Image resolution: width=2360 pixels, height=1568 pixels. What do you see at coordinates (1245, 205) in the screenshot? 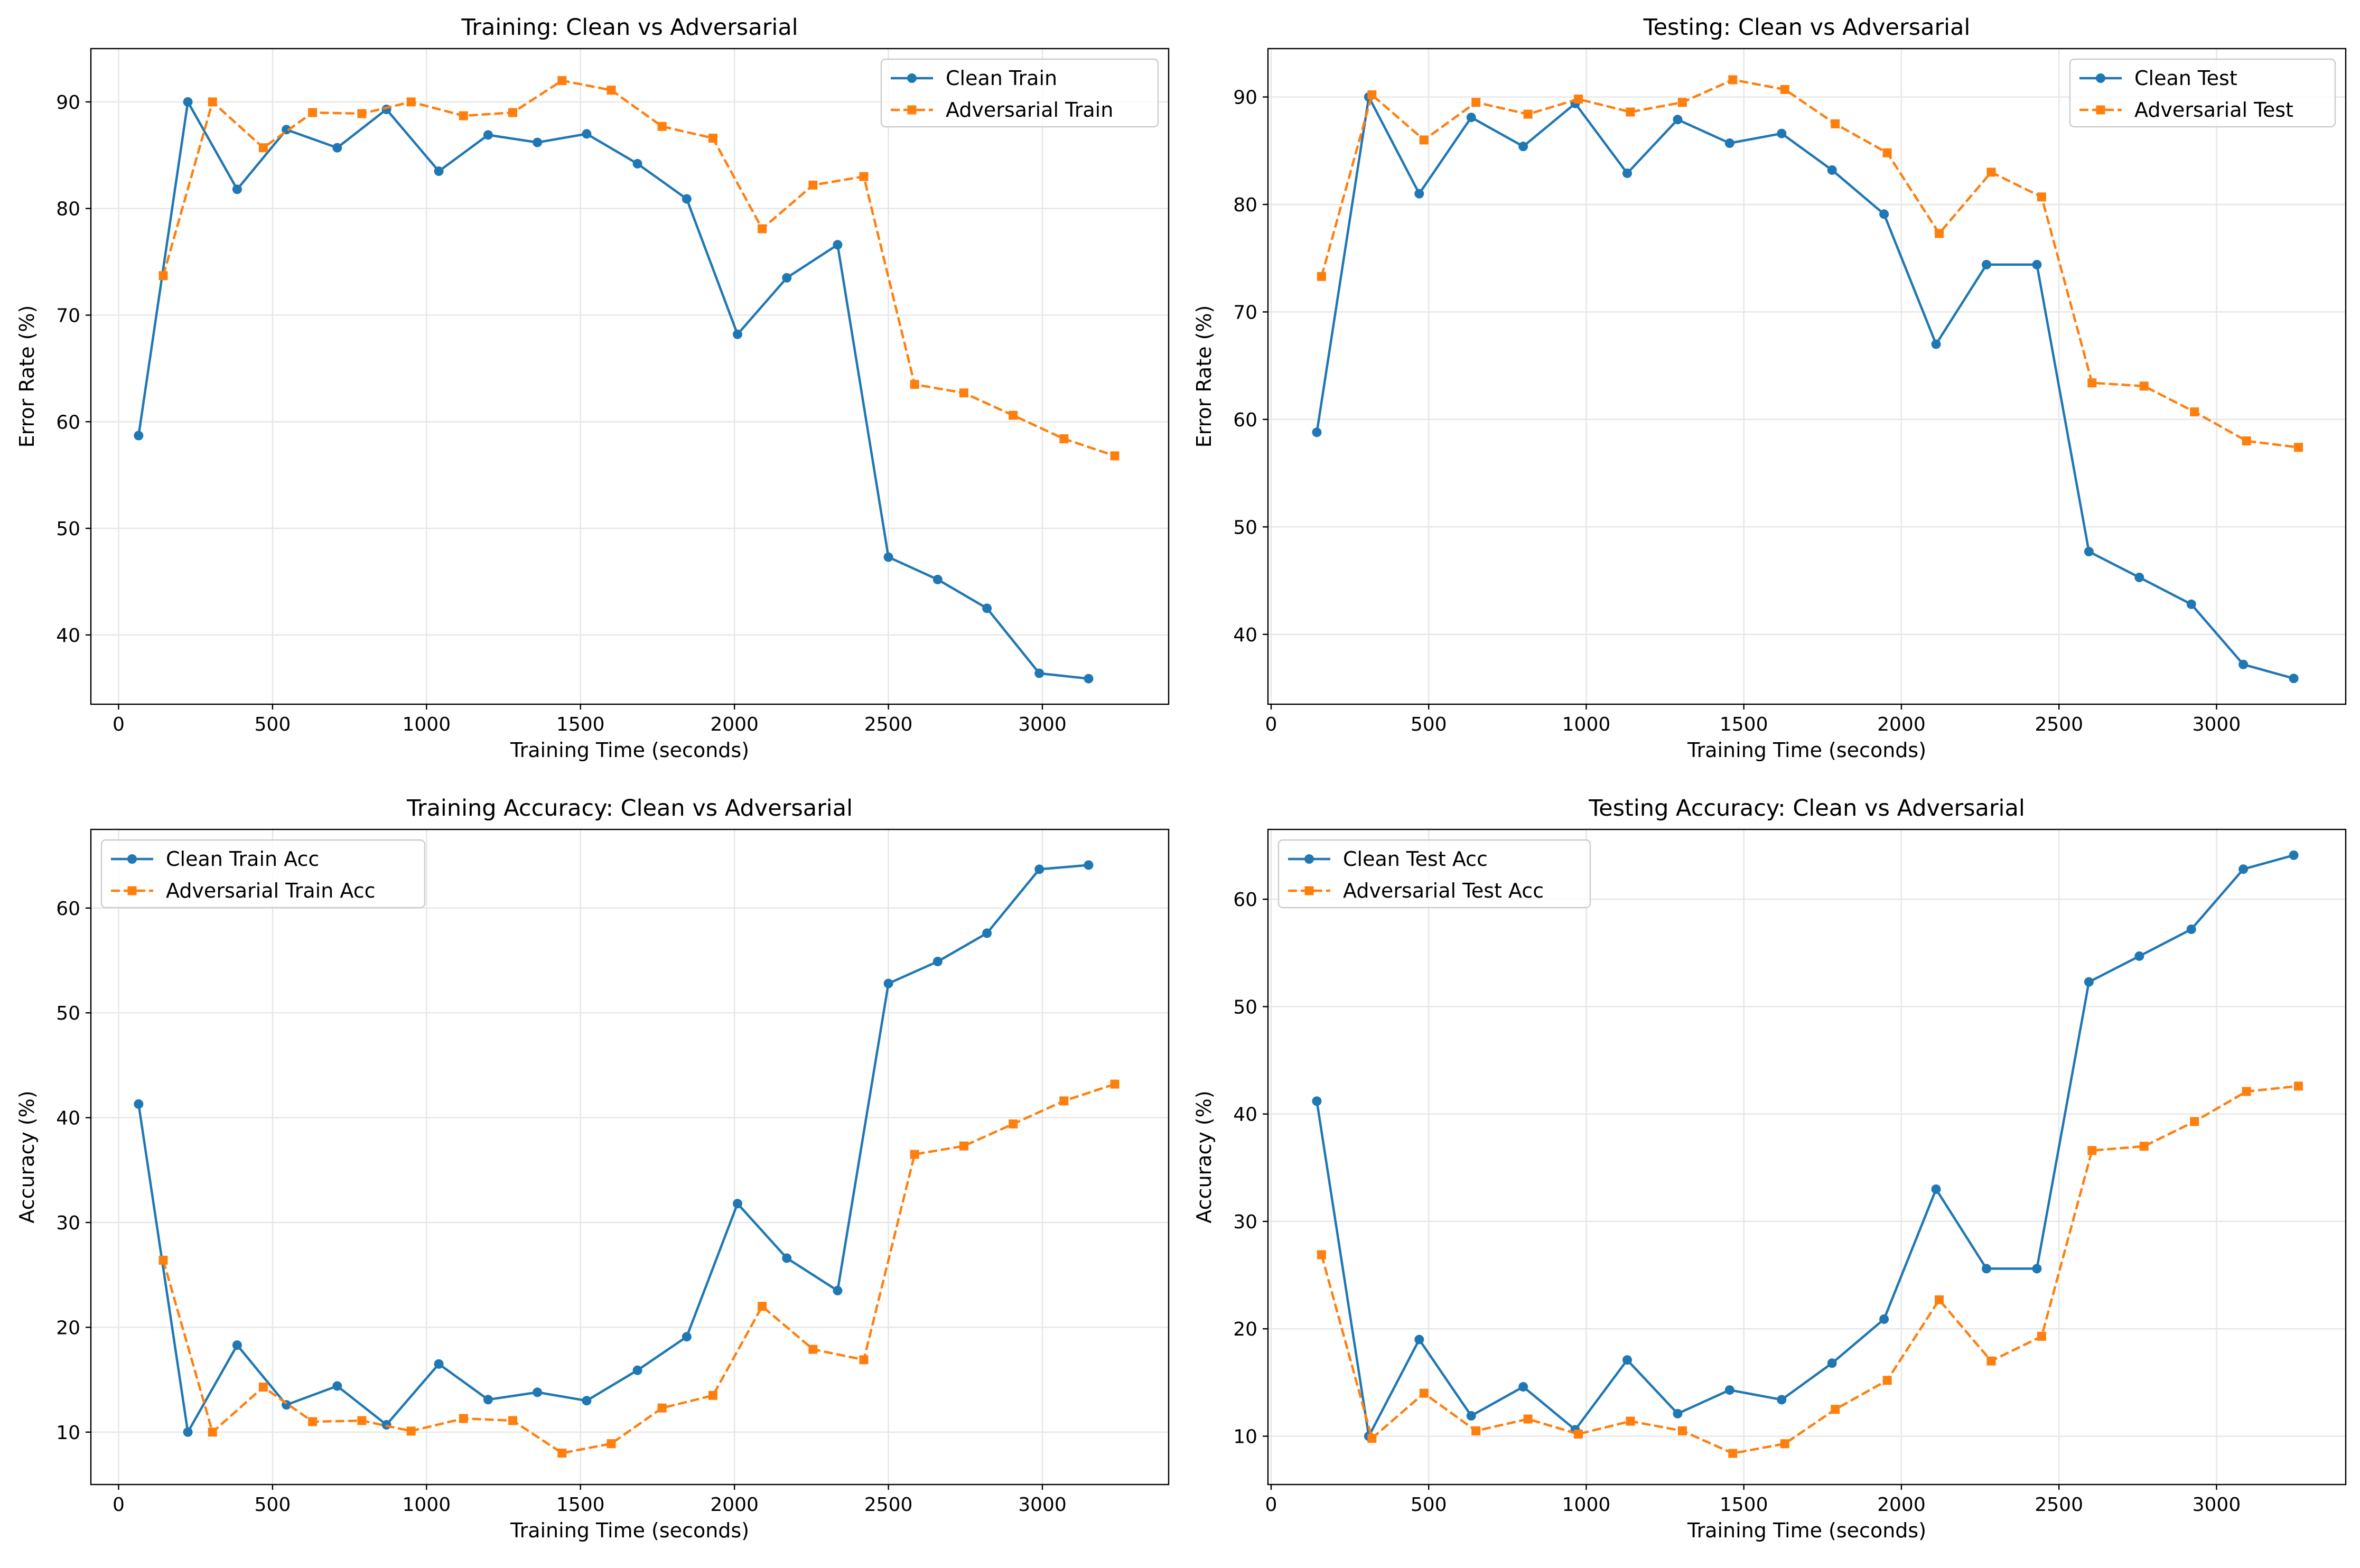
I see `y-tick-label: 80` at bounding box center [1245, 205].